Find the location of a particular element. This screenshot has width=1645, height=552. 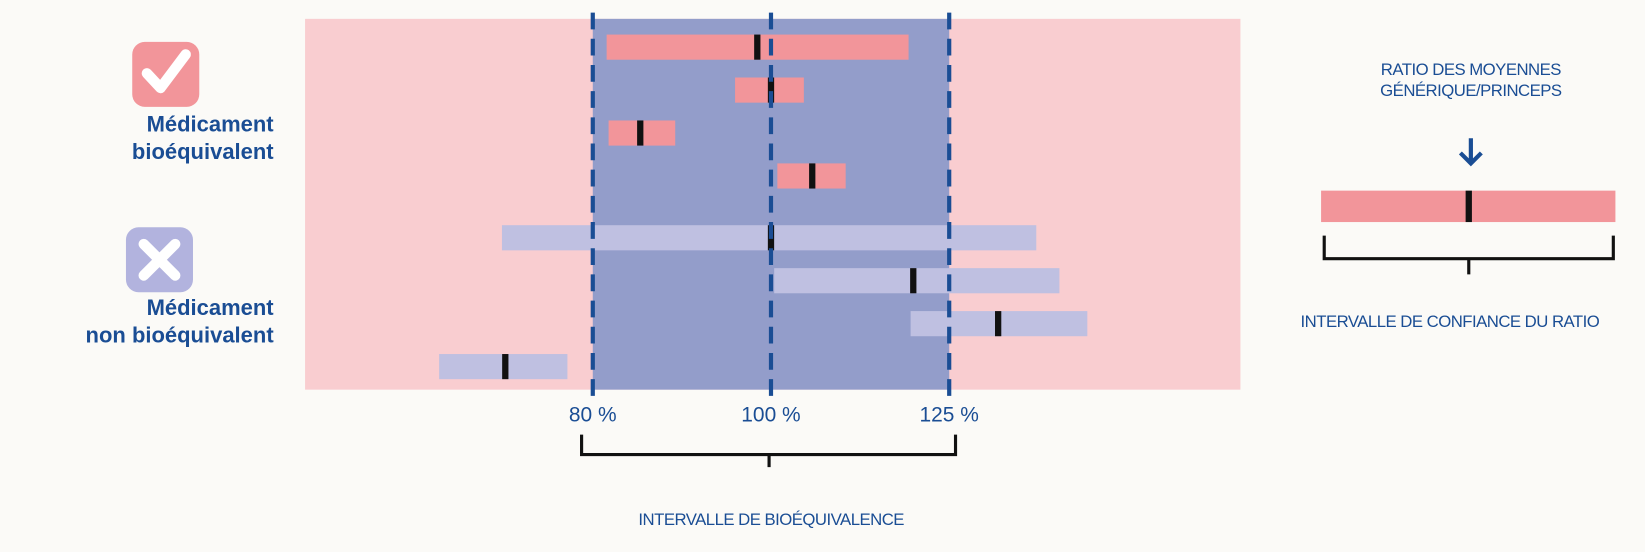

check-mark is located at coordinates (166, 71).